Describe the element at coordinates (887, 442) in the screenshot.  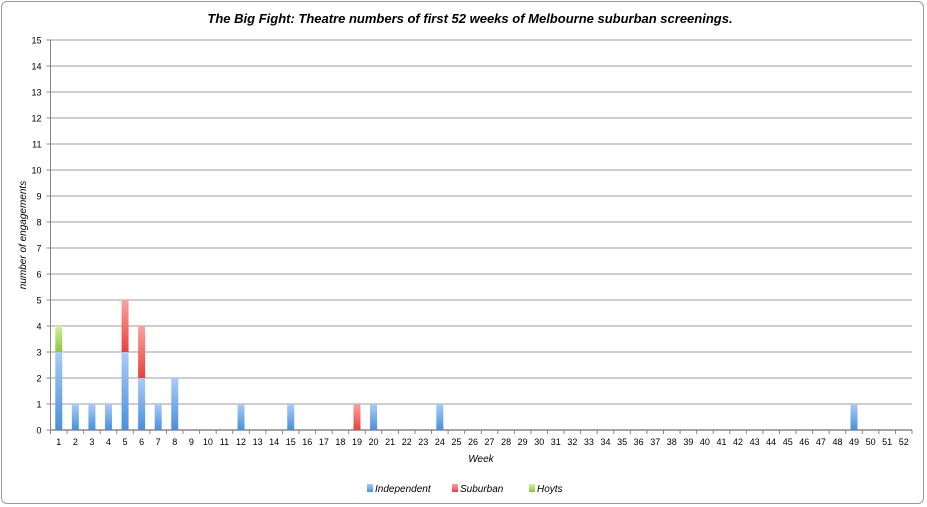
I see `x-tick-label: 51` at that location.